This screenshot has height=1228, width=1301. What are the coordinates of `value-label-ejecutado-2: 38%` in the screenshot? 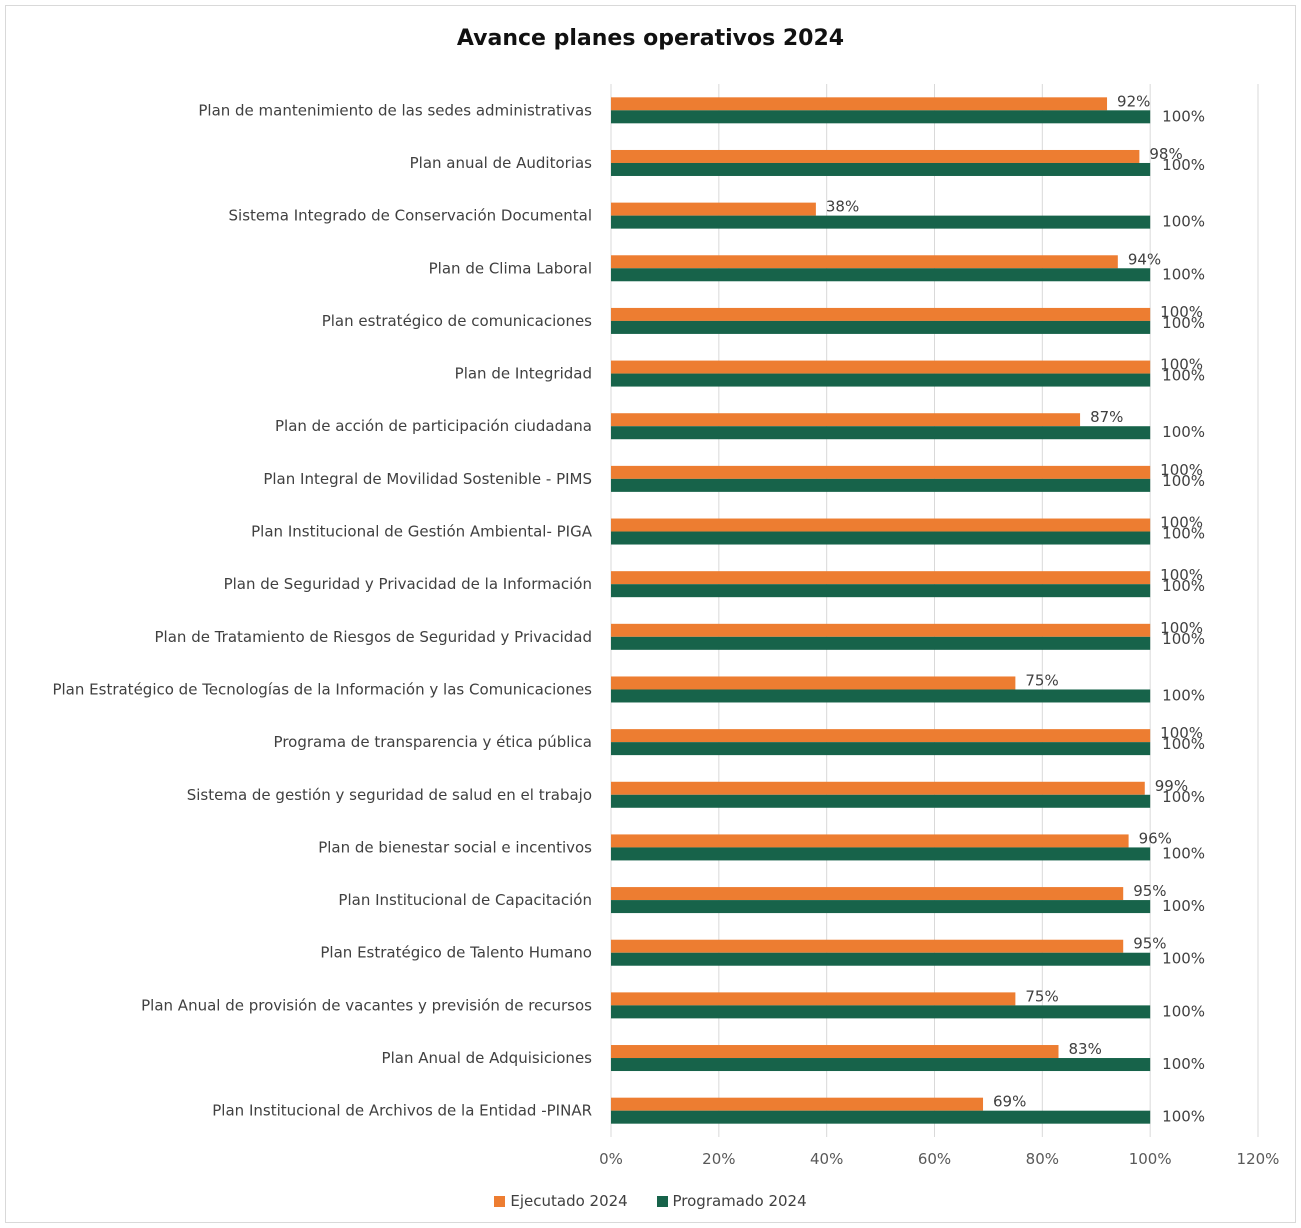 It's located at (842, 207).